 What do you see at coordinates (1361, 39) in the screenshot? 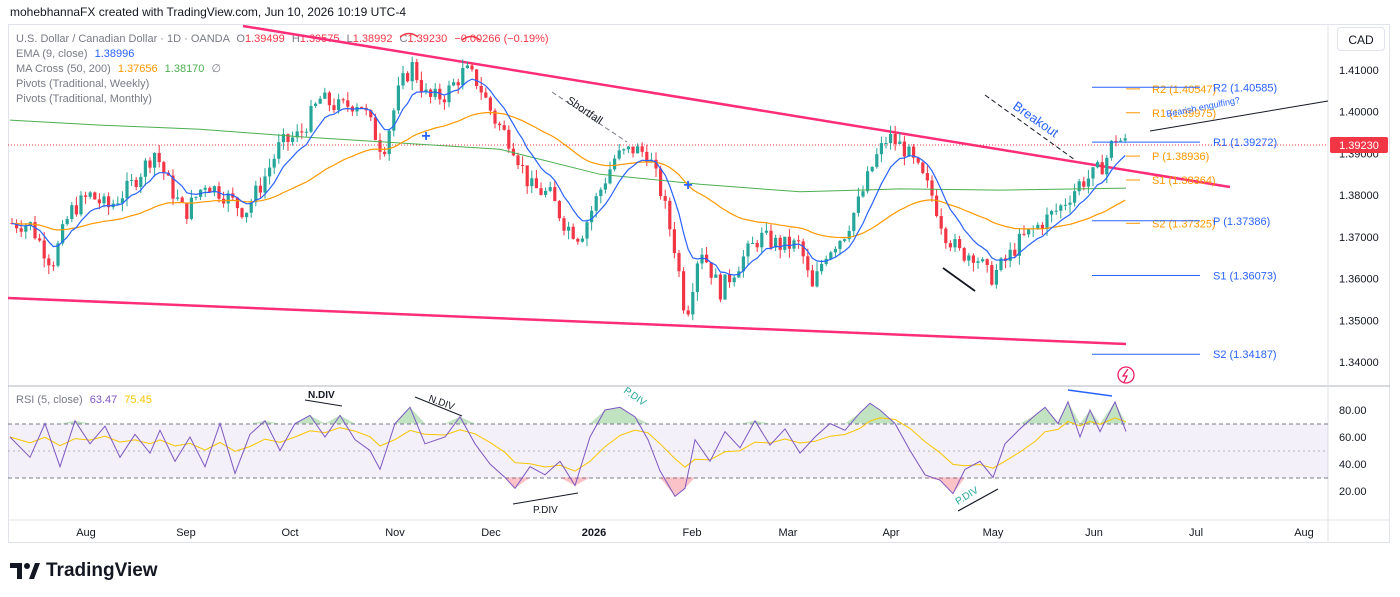
I see `currency-button: CAD` at bounding box center [1361, 39].